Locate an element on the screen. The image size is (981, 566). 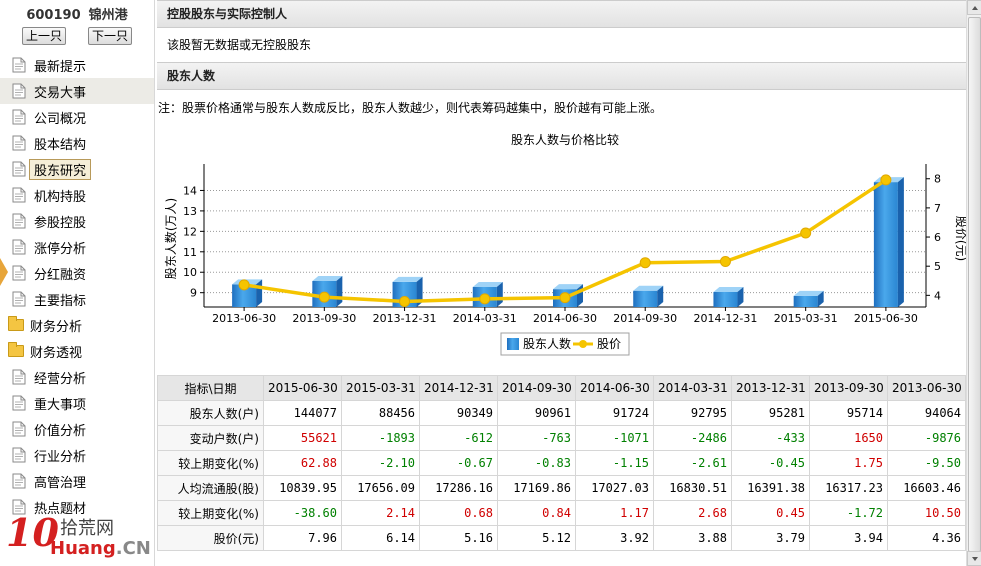
stock-title: 600190 锦州港 is located at coordinates (77, 13).